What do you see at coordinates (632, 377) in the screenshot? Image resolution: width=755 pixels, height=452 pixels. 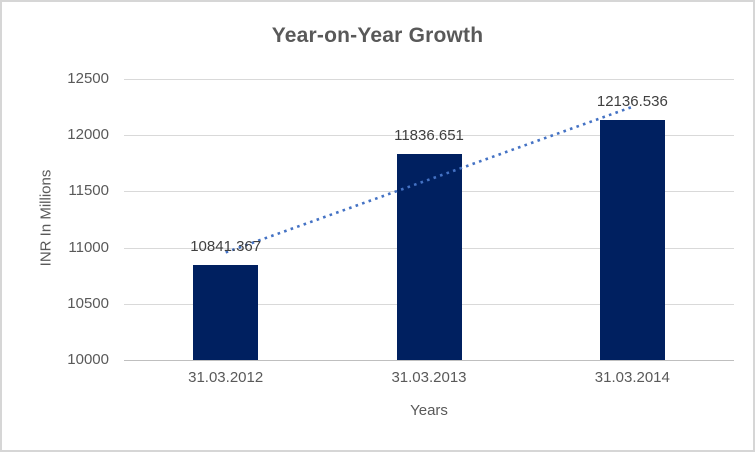 I see `x-axis-tick-label: 31.03.2014` at bounding box center [632, 377].